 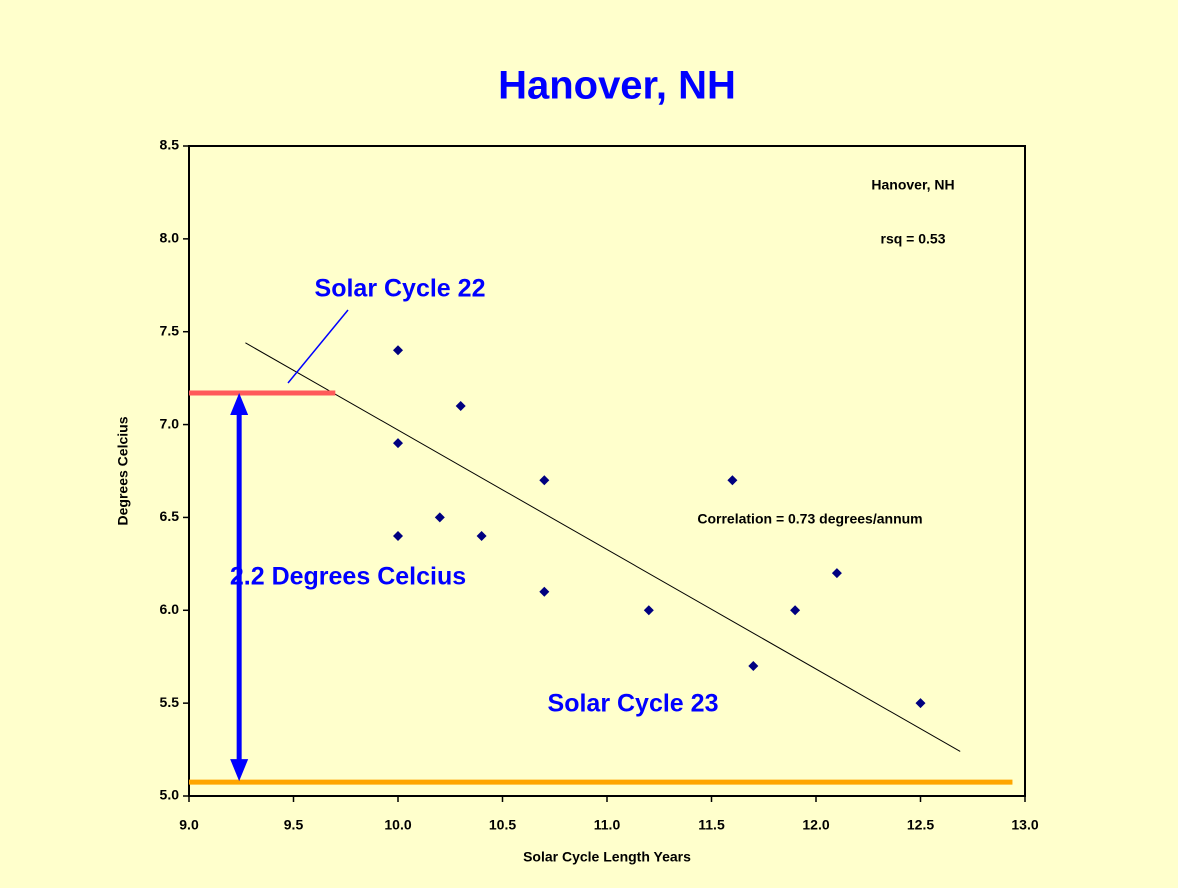 I want to click on x-tick-label: 10.5, so click(x=502, y=825).